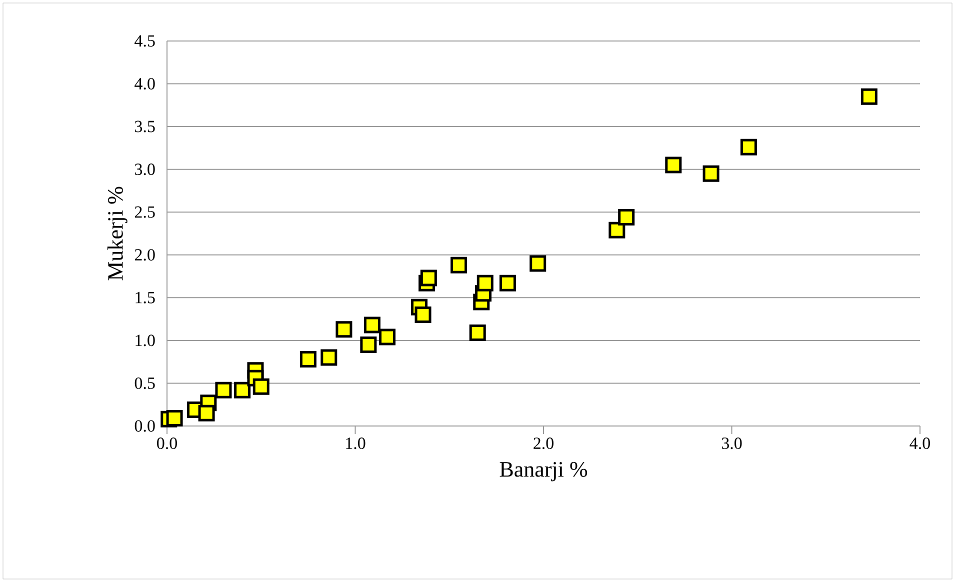 This screenshot has height=582, width=955. I want to click on y-tick-label: 2.0, so click(144, 255).